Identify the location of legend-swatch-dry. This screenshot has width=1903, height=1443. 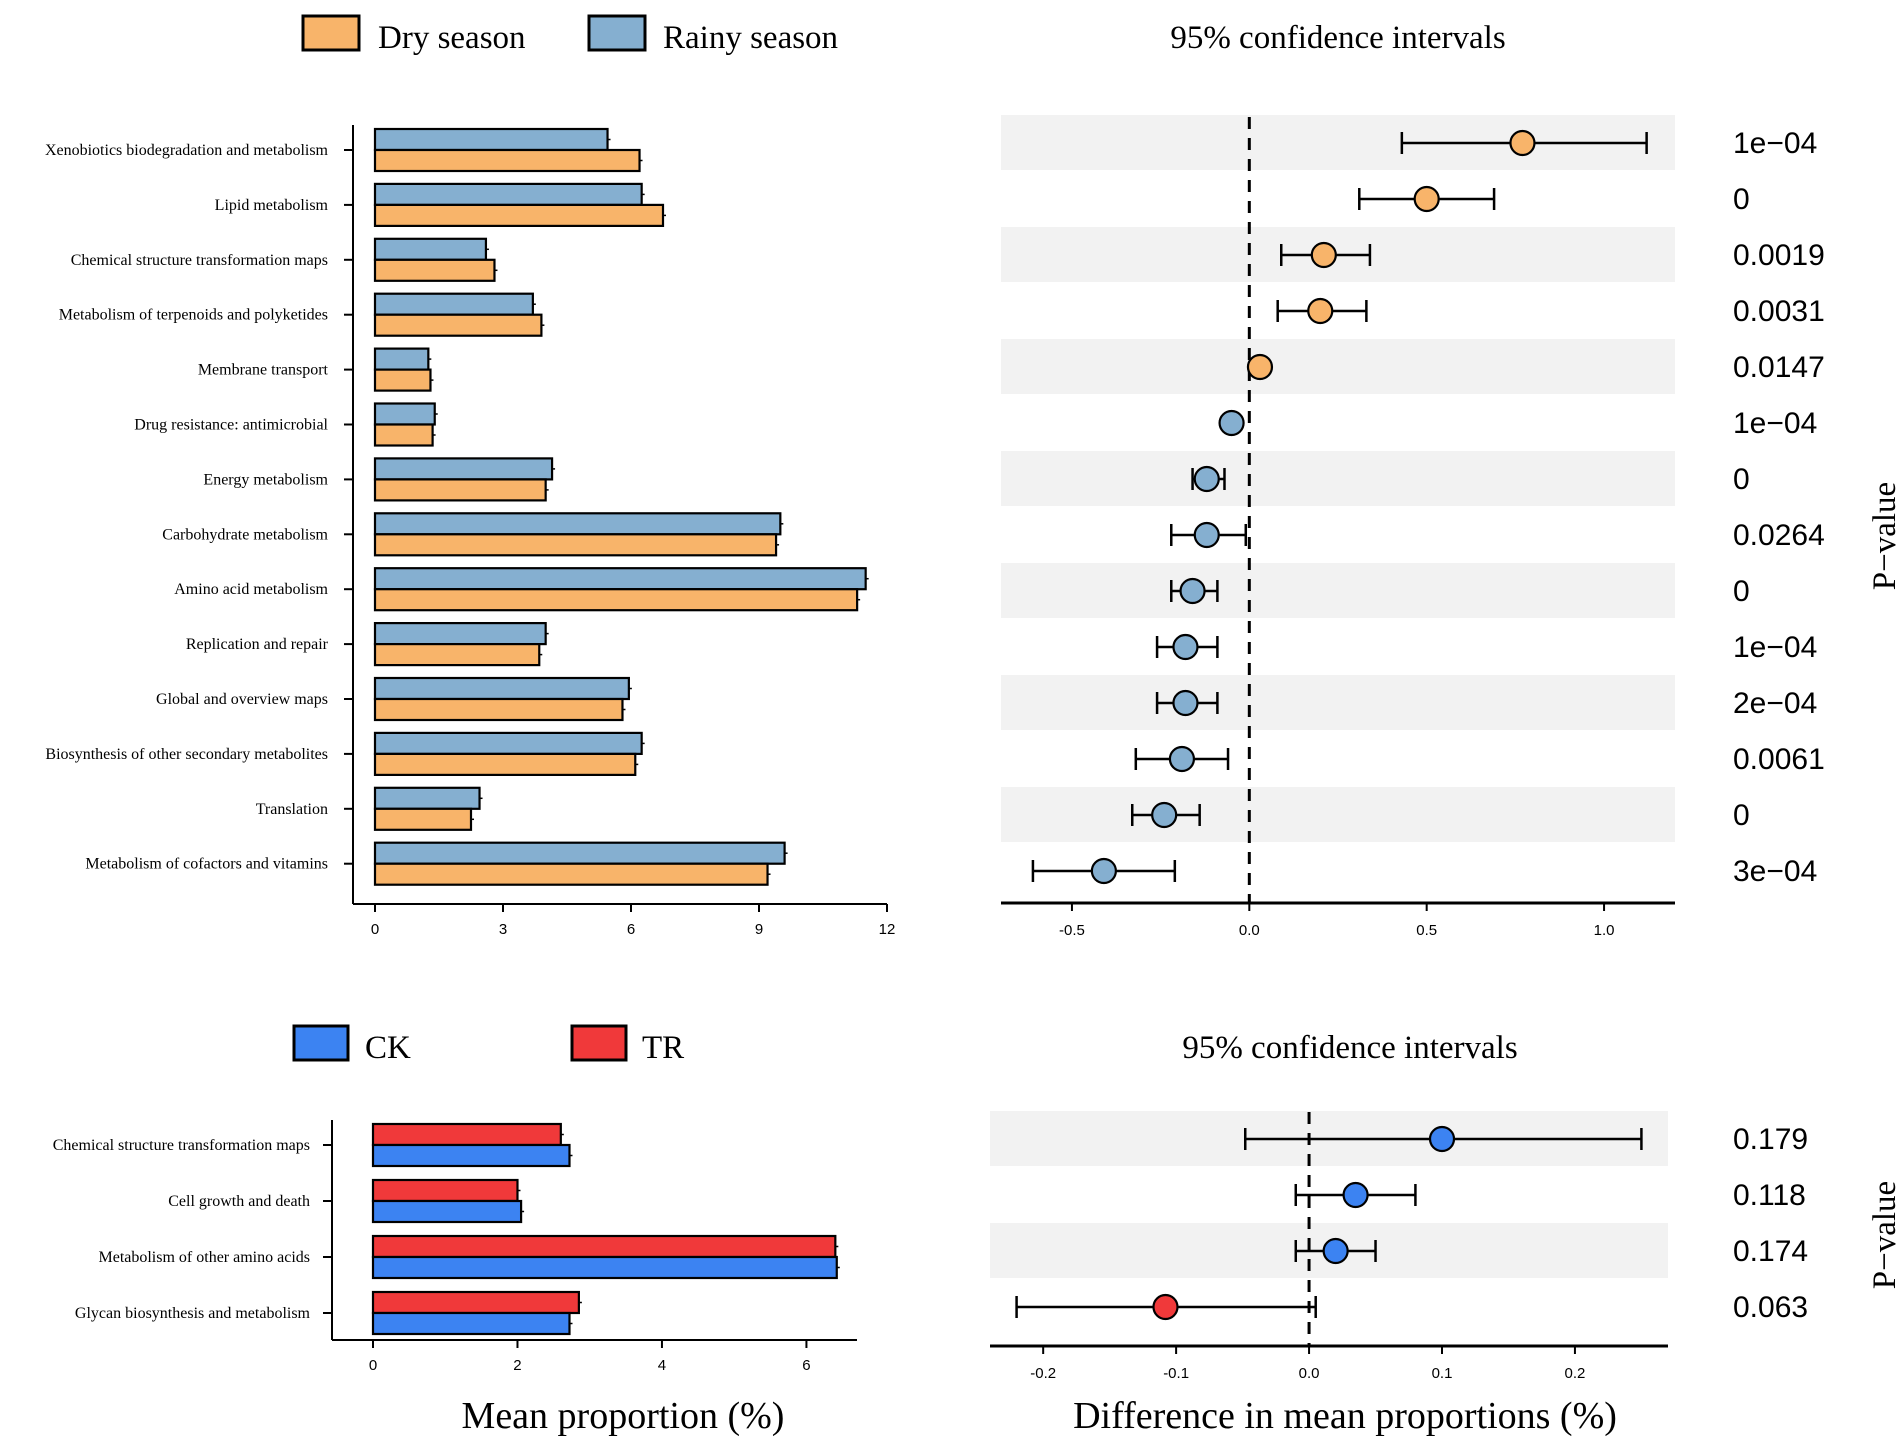
(331, 33).